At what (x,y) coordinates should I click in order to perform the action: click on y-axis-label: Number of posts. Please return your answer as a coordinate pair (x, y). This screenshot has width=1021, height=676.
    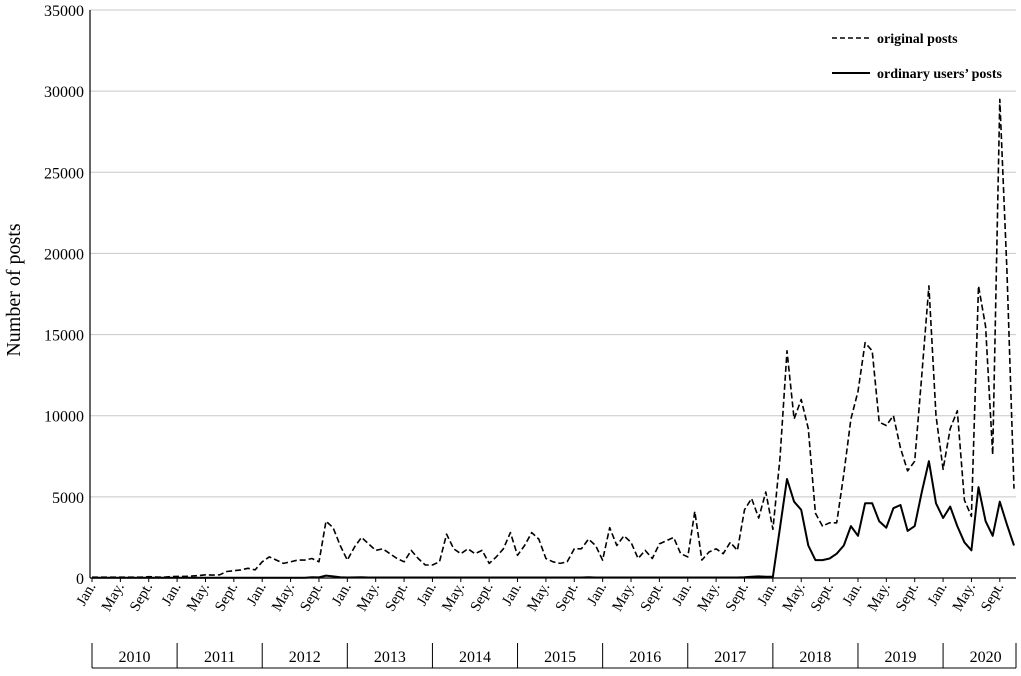
    Looking at the image, I should click on (14, 290).